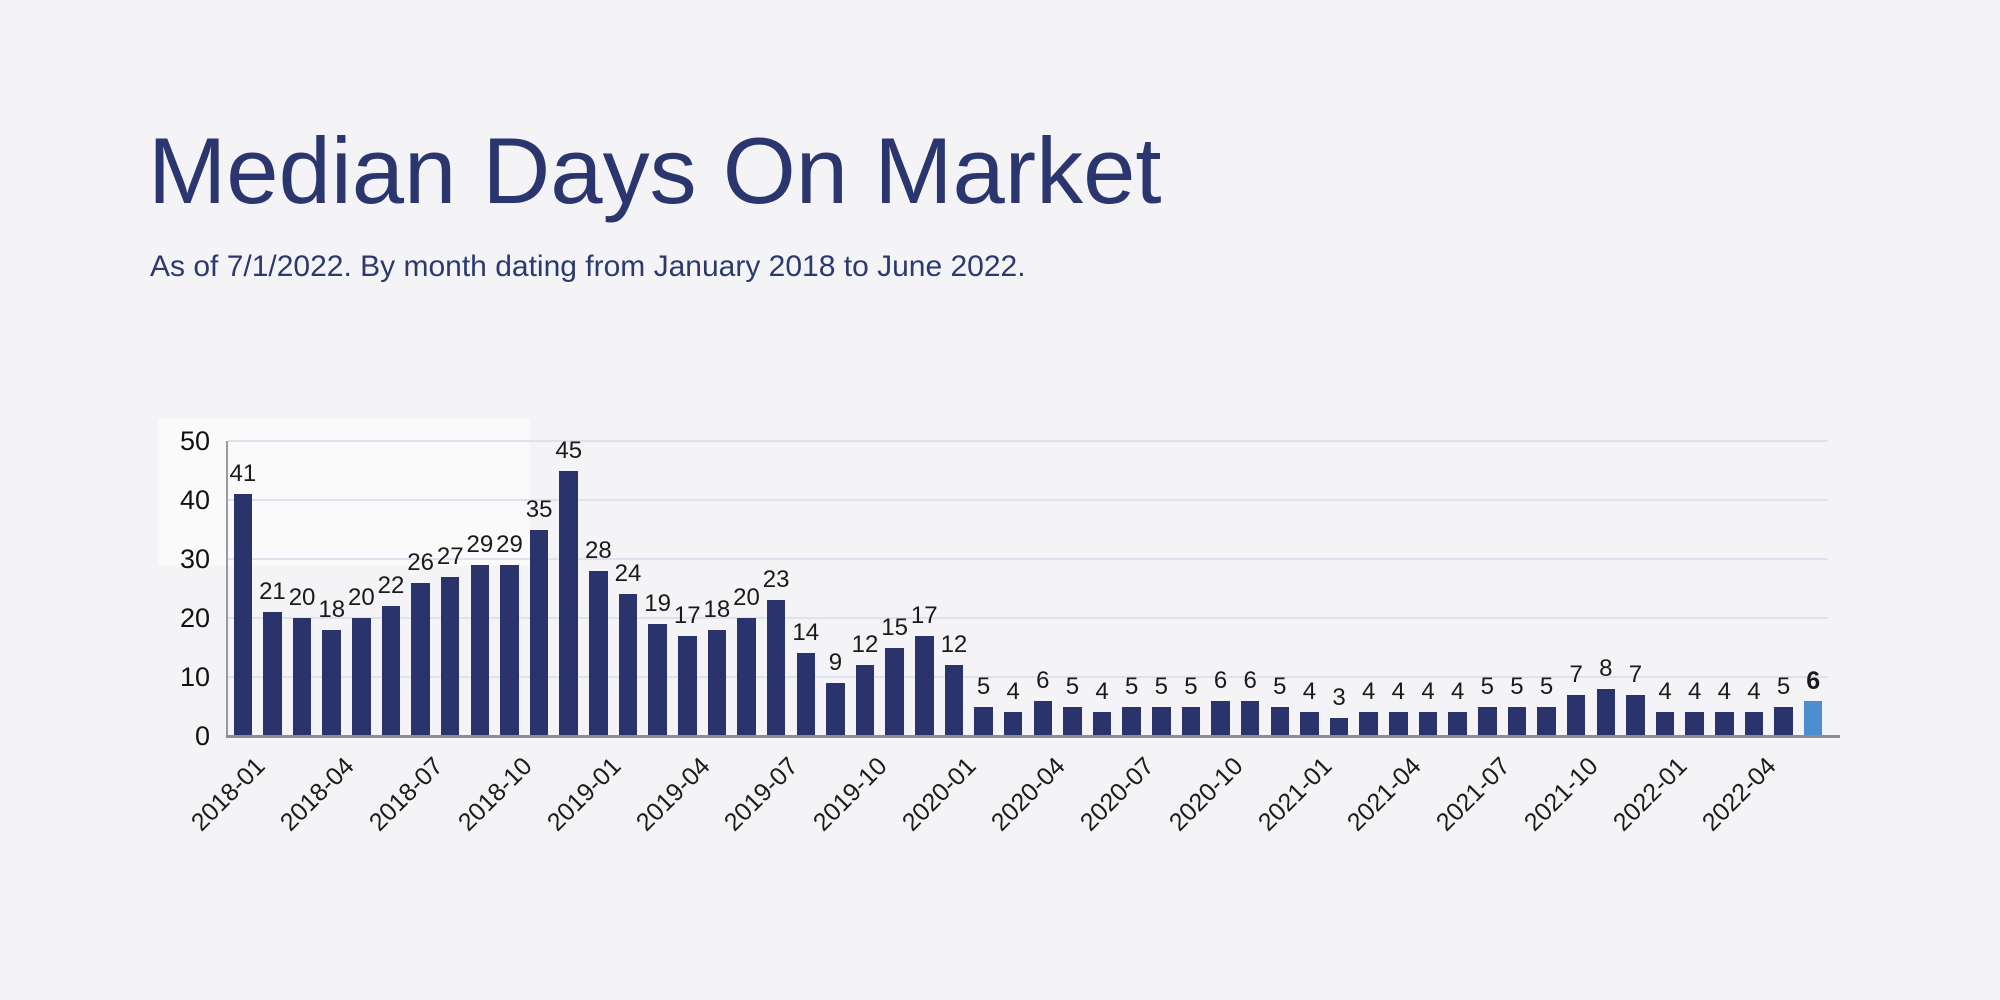 Image resolution: width=2000 pixels, height=1000 pixels. I want to click on x-axis-line, so click(1033, 736).